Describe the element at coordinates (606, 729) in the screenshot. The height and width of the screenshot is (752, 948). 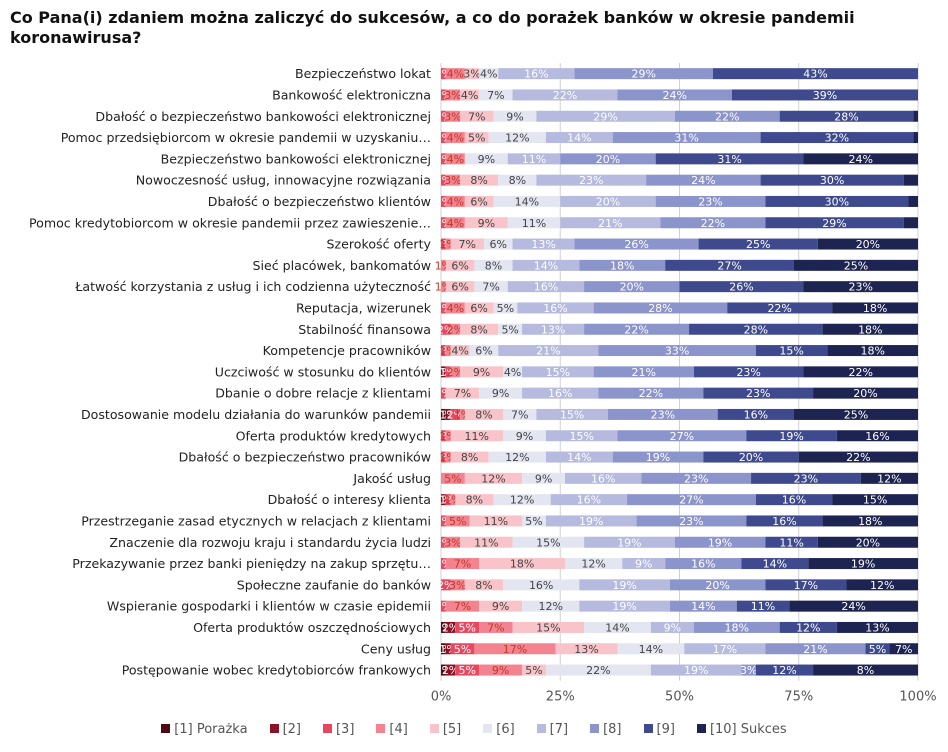
I see `legend-item: [8]` at that location.